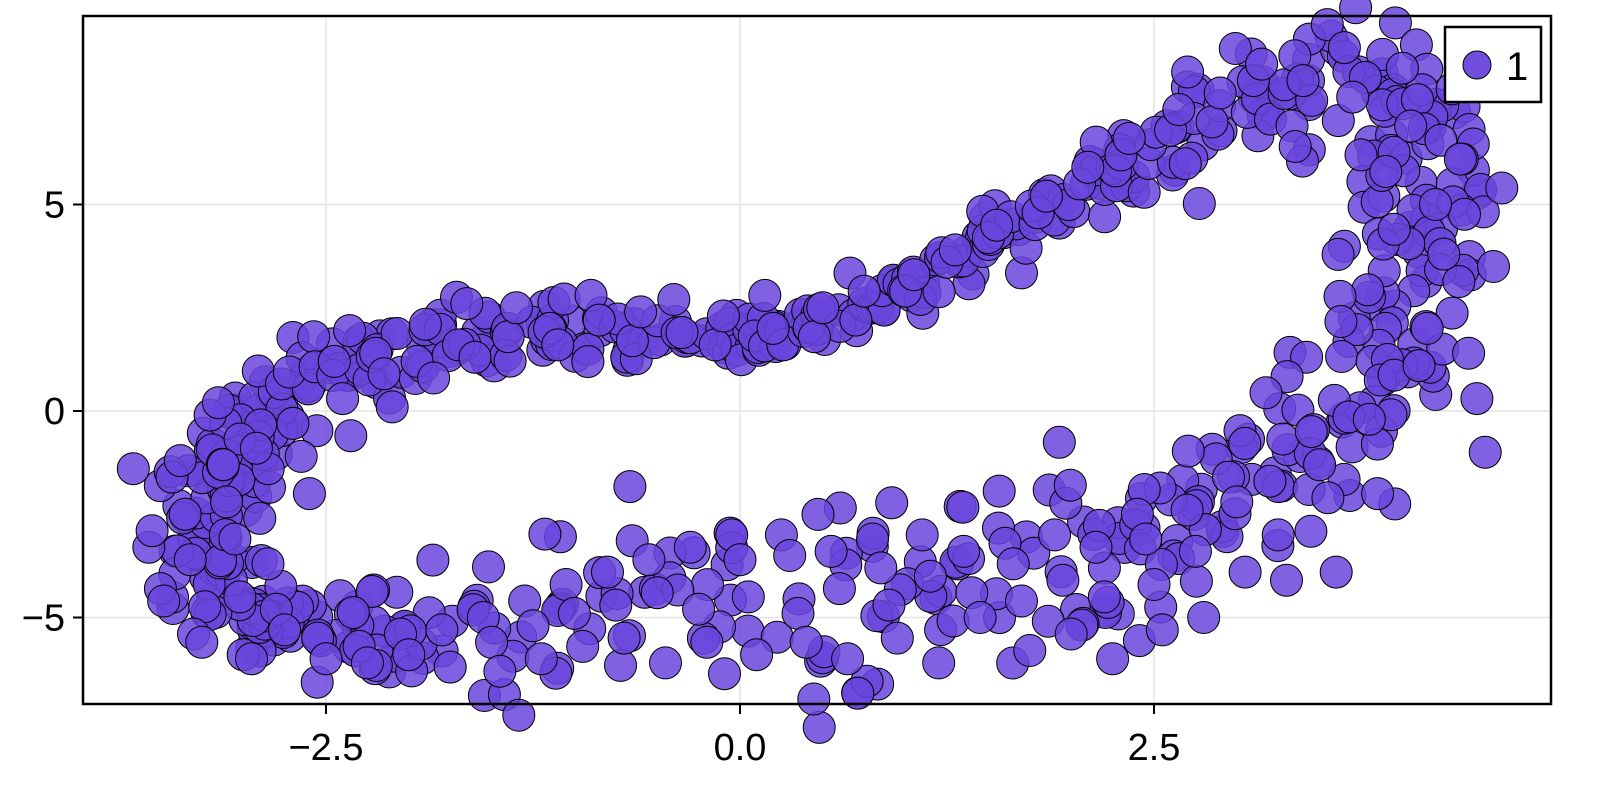  What do you see at coordinates (43, 619) in the screenshot?
I see `y-tick-label: −5` at bounding box center [43, 619].